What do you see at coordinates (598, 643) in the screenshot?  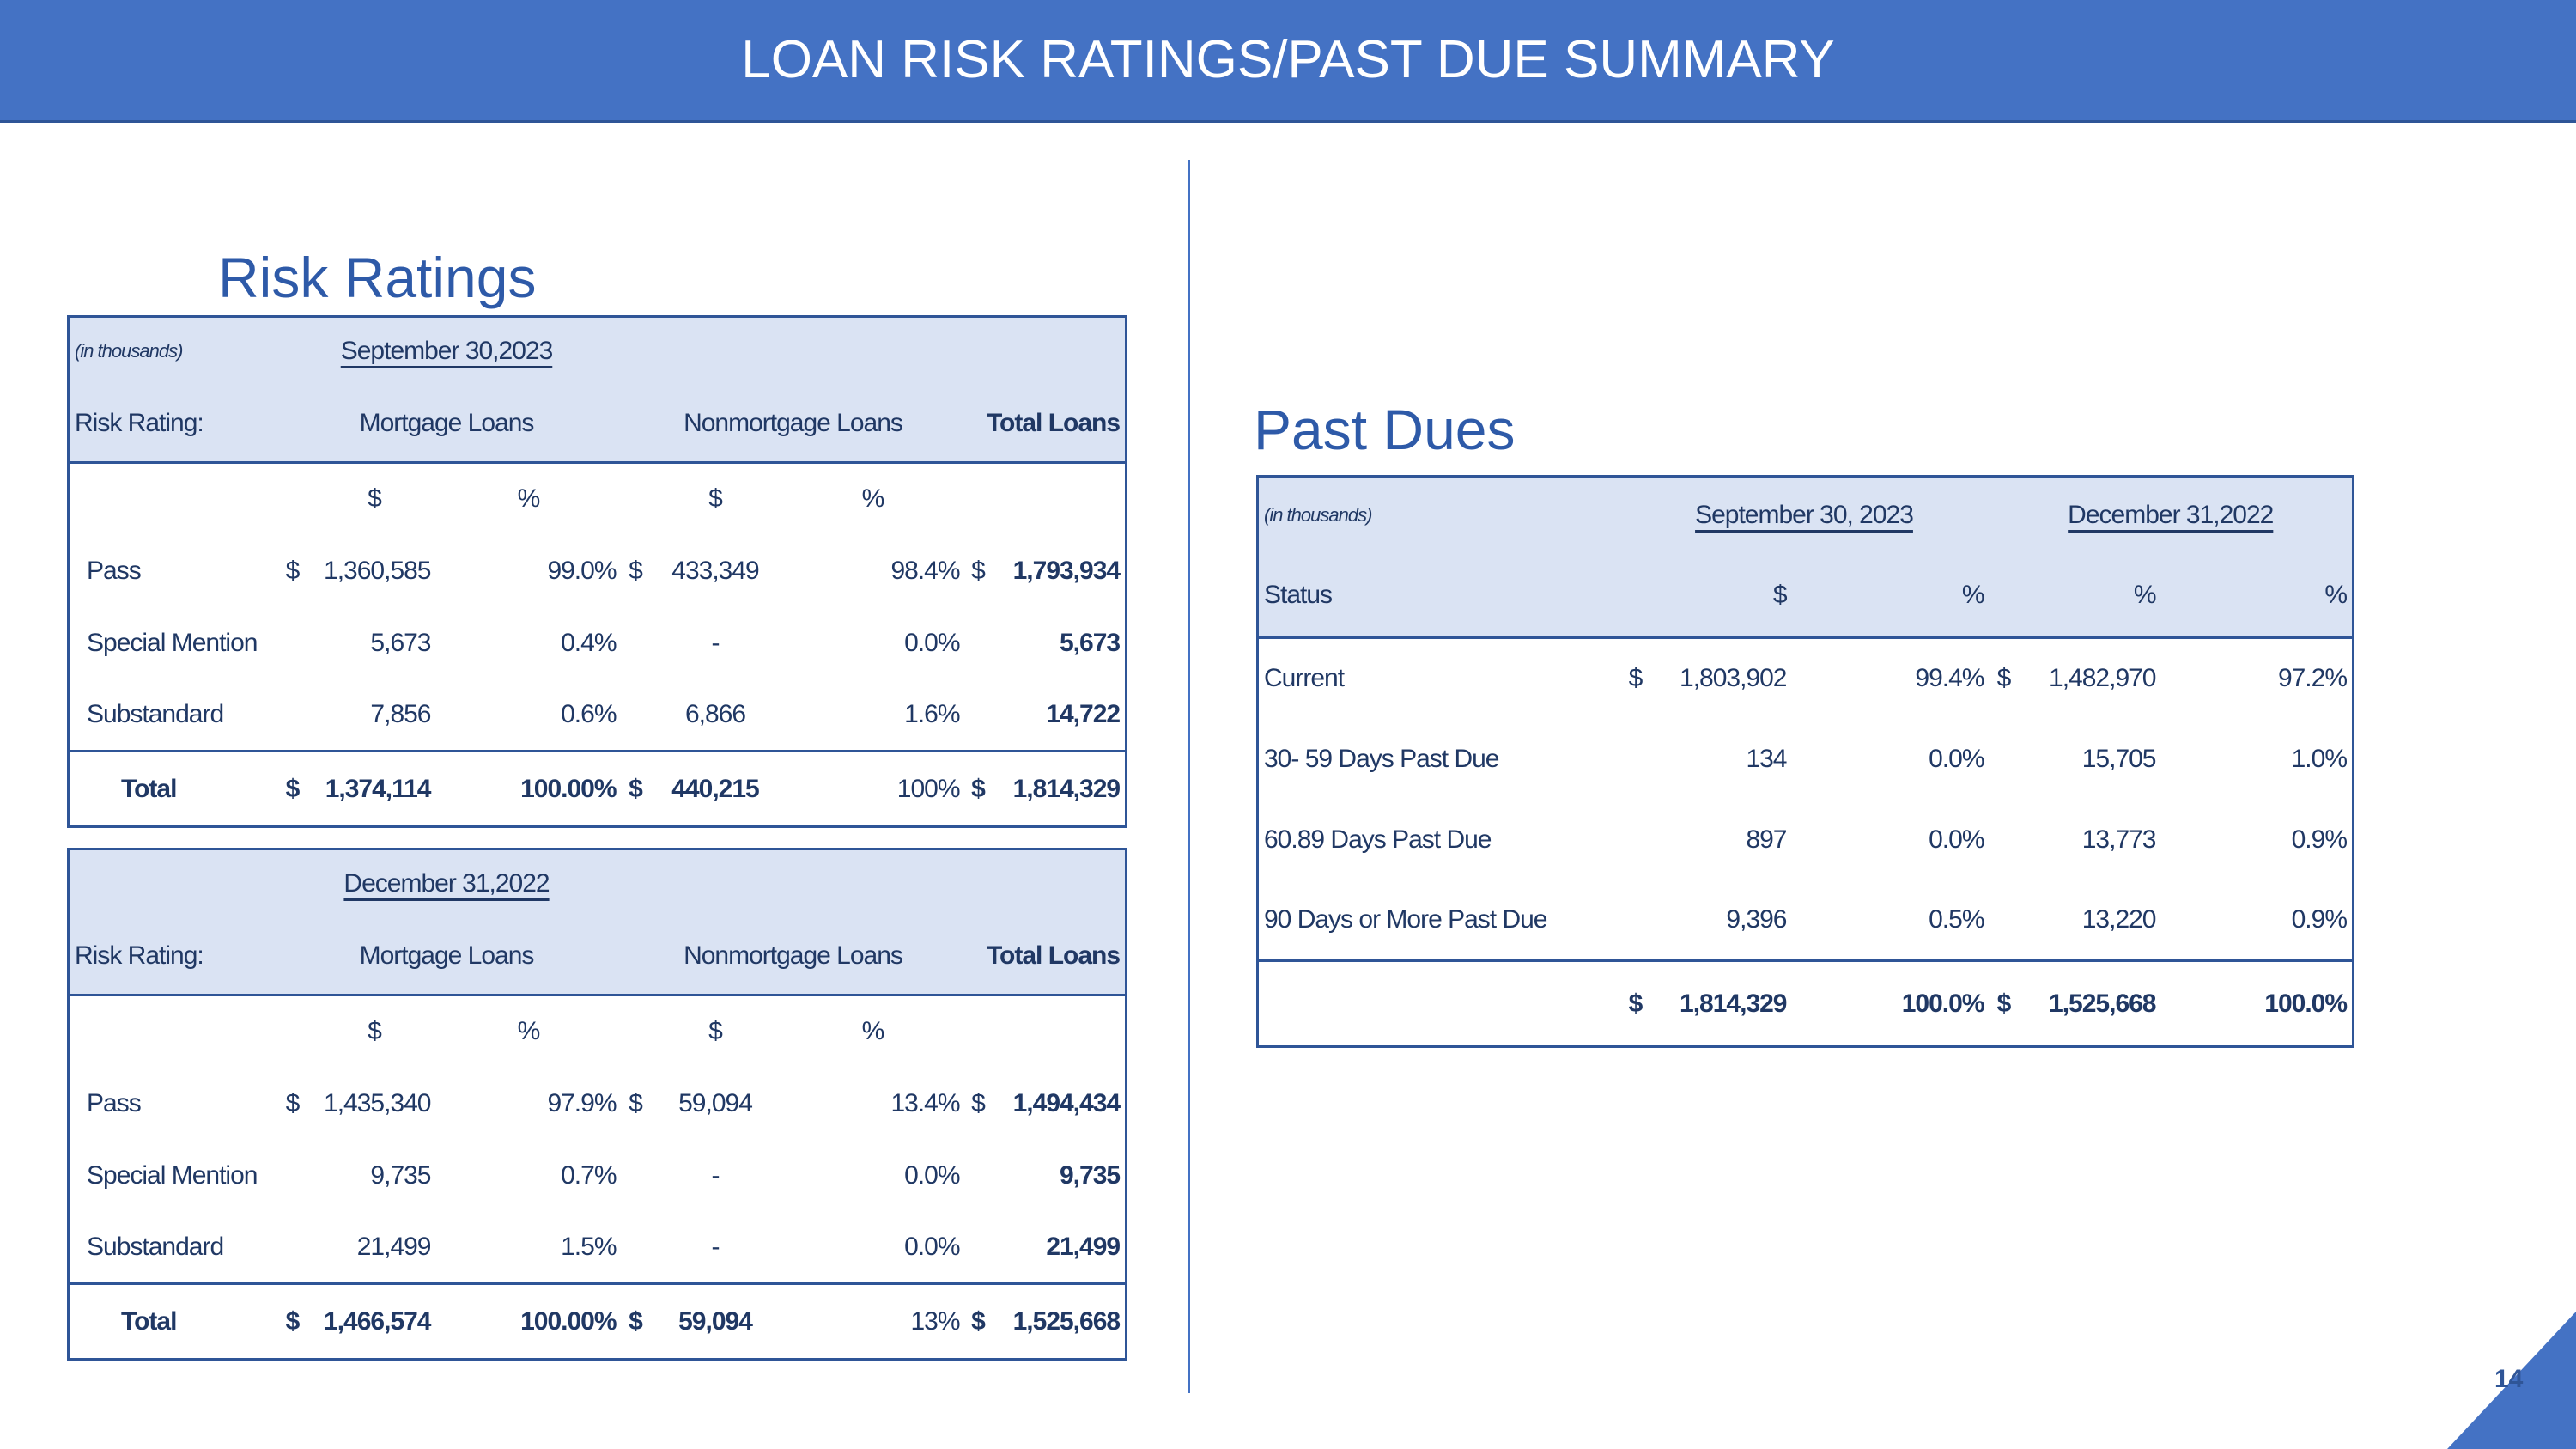 I see `table-row: Special Mention 5,673 0.4% - 0.0% 5,673` at bounding box center [598, 643].